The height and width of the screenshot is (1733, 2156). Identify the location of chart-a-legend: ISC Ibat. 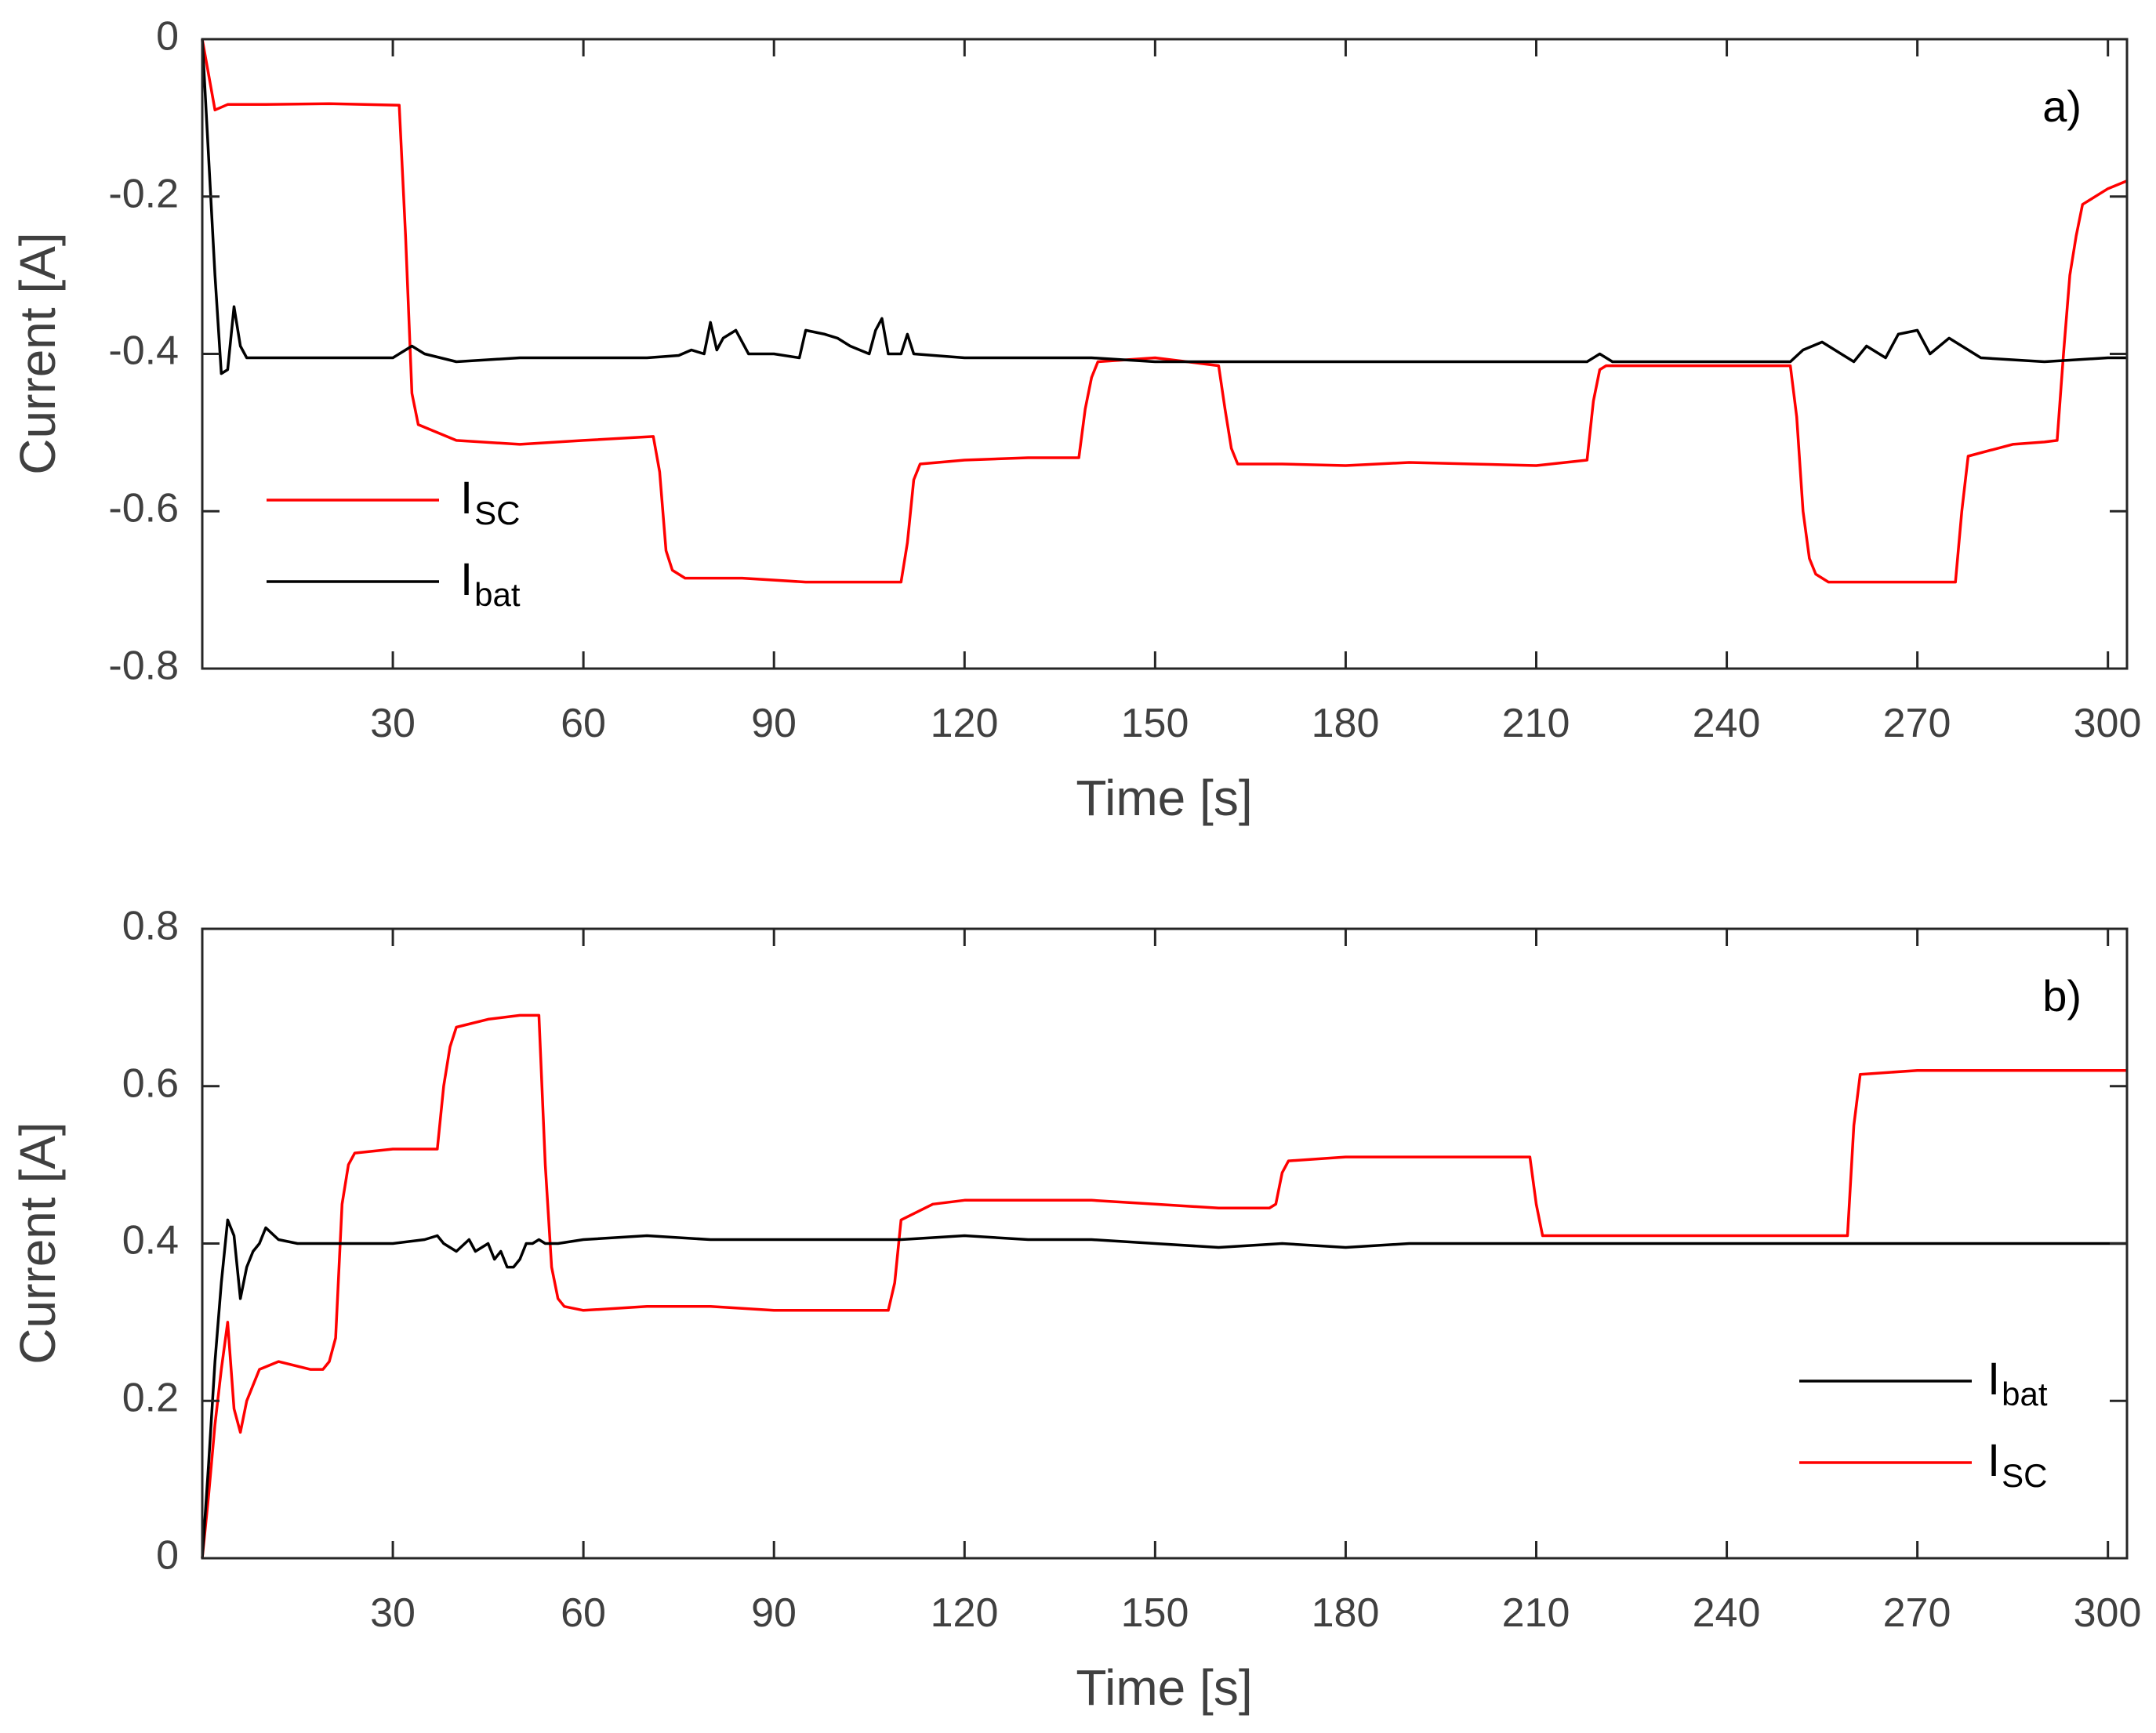
(394, 543).